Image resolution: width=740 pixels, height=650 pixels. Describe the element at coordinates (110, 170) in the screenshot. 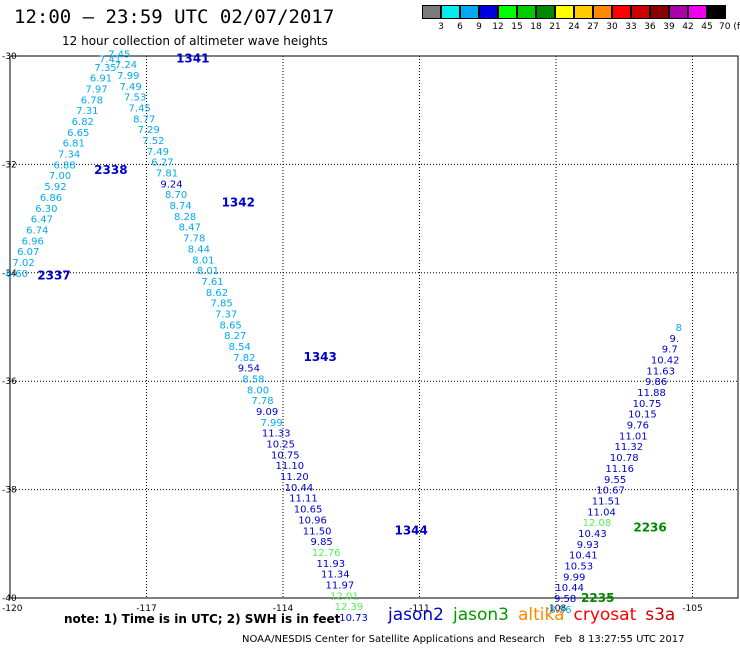

I see `pass-number-label: 2338` at that location.